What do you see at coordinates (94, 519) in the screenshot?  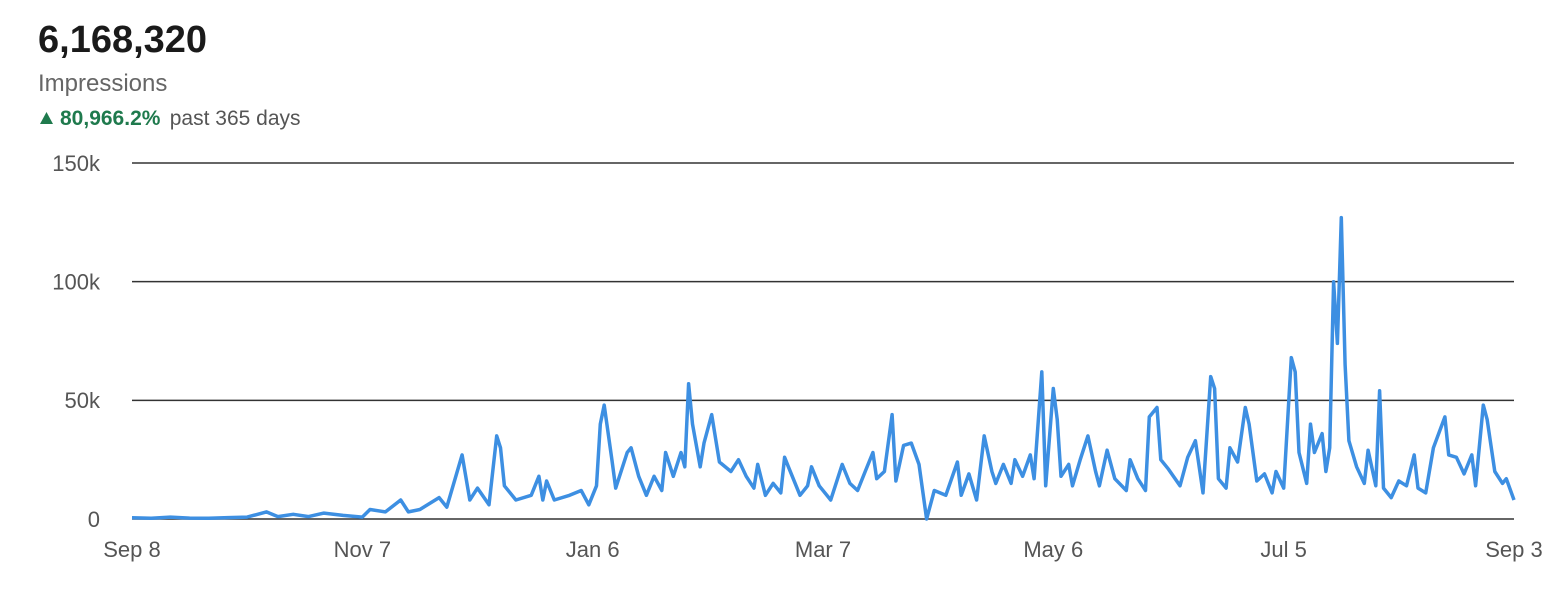 I see `y-tick-label: 0` at bounding box center [94, 519].